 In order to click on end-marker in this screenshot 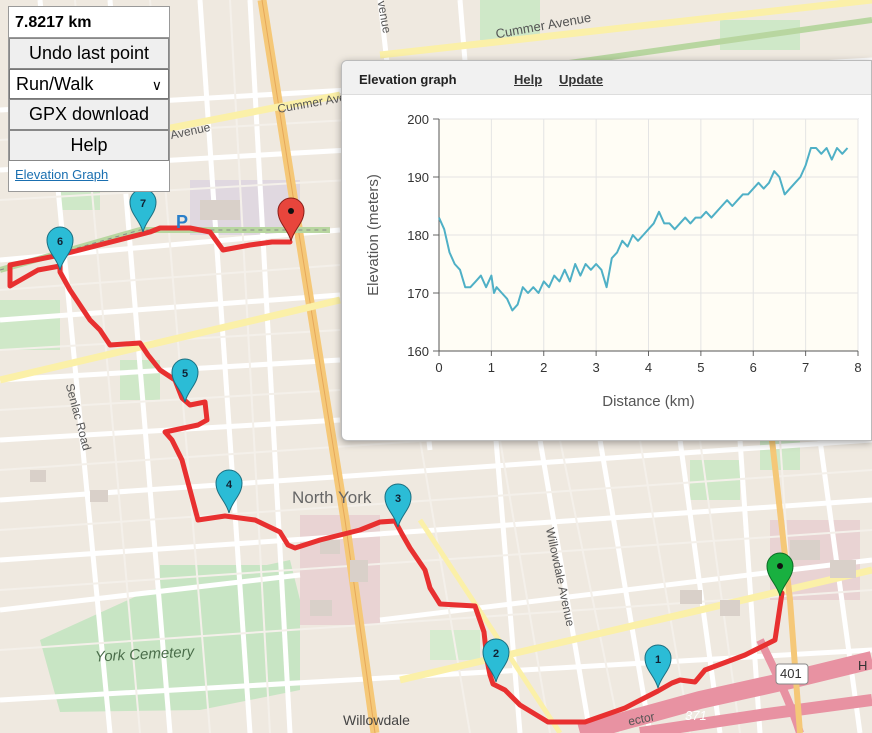, I will do `click(291, 219)`.